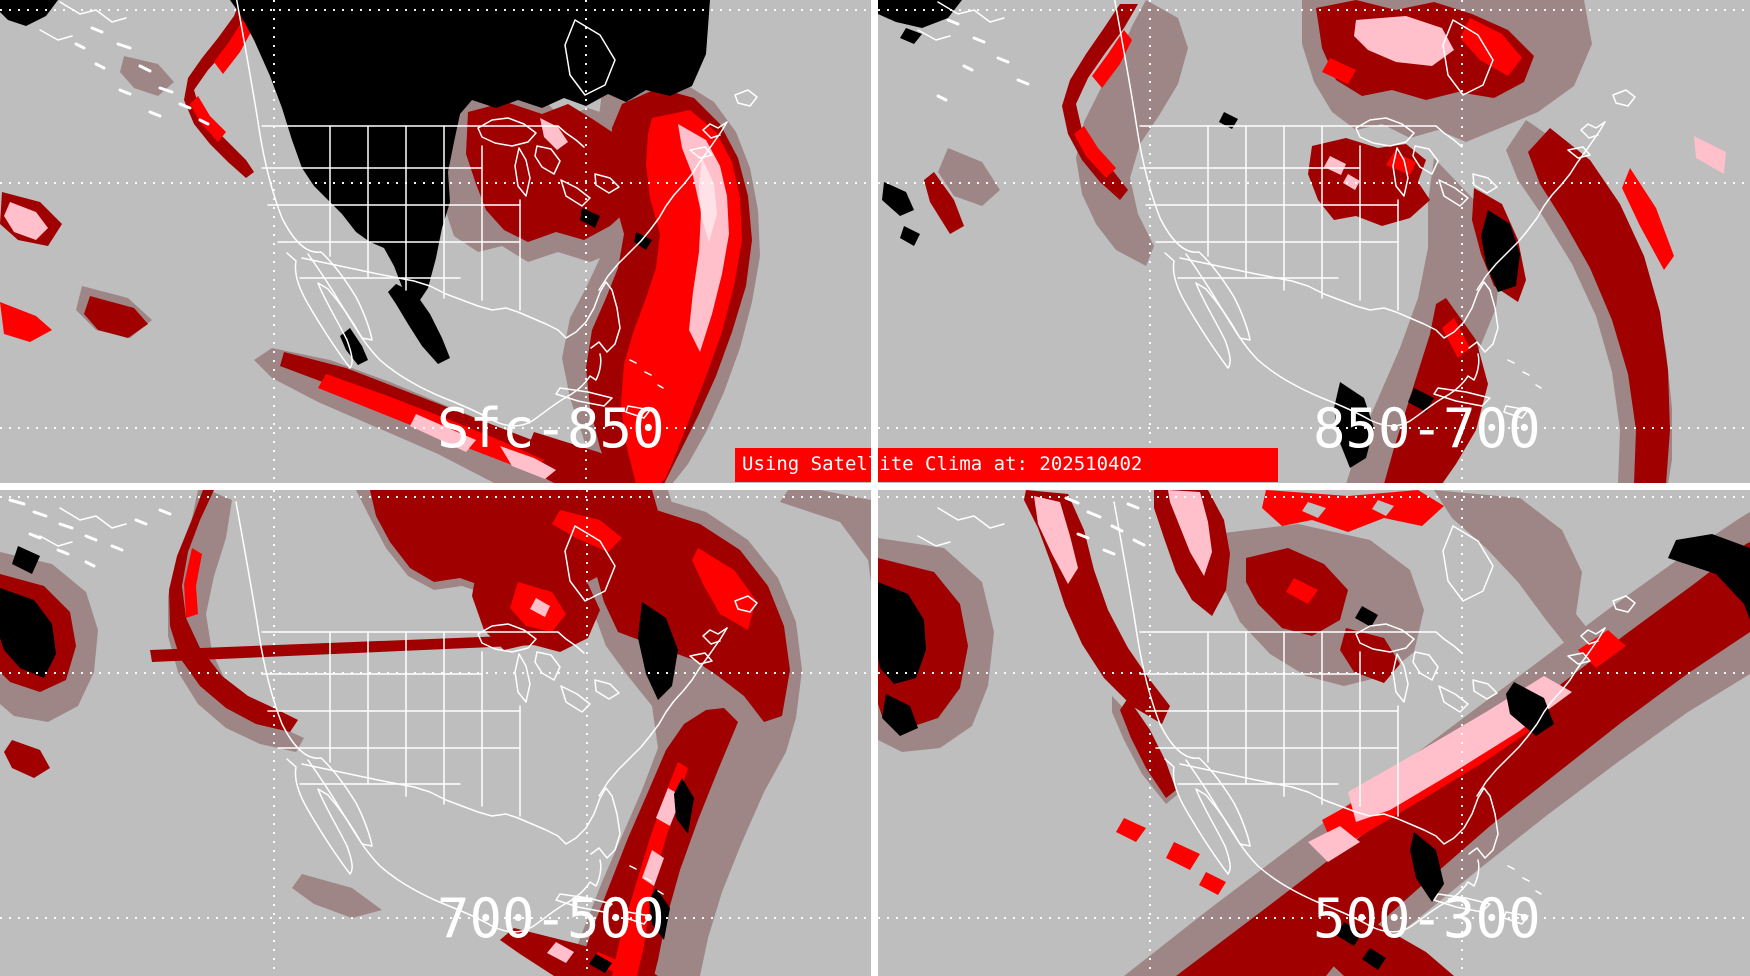  What do you see at coordinates (874, 488) in the screenshot?
I see `divider-vertical` at bounding box center [874, 488].